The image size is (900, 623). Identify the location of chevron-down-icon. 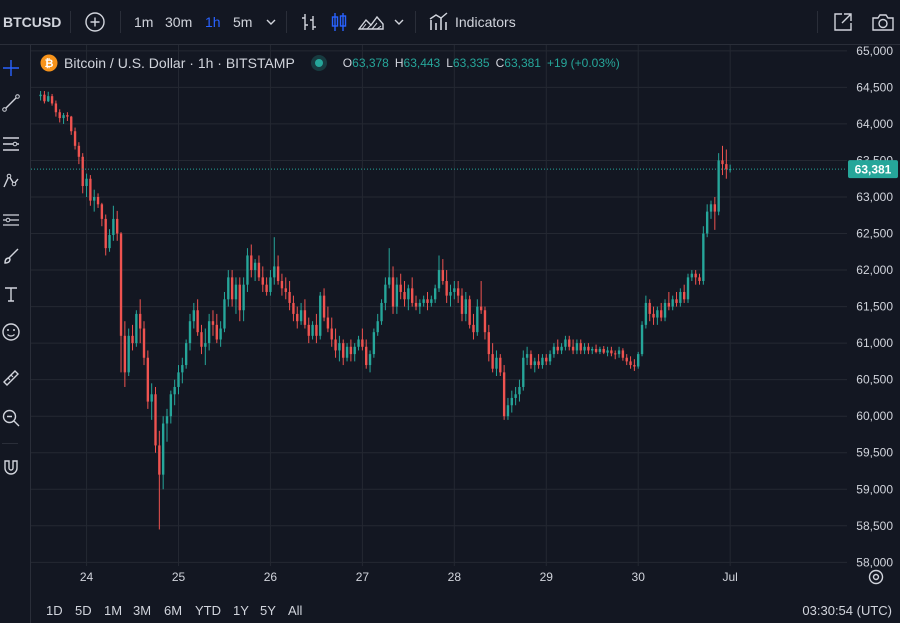
(271, 22).